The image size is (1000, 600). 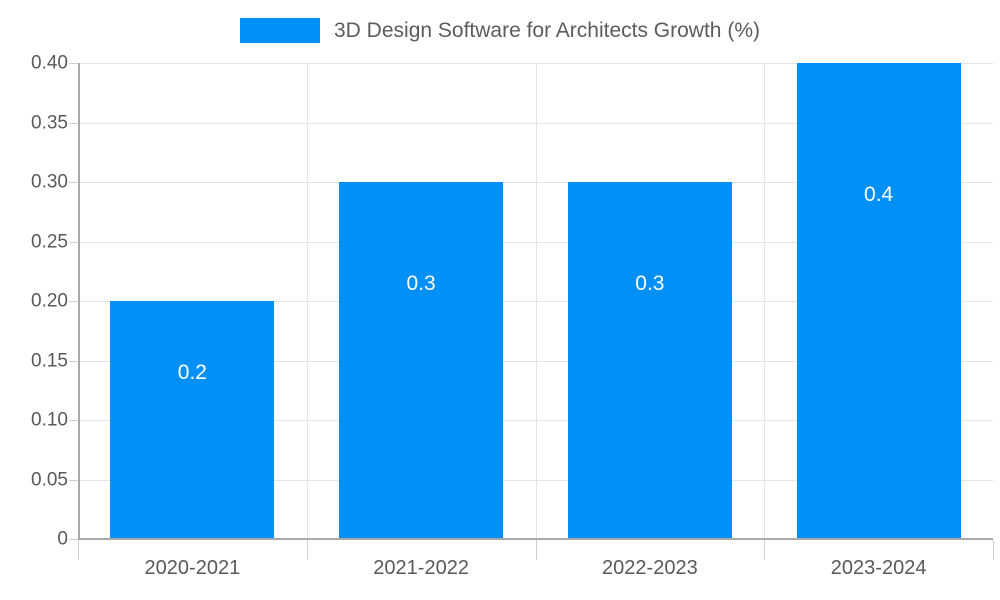 What do you see at coordinates (421, 568) in the screenshot?
I see `x-axis-tick-label: 2021-2022` at bounding box center [421, 568].